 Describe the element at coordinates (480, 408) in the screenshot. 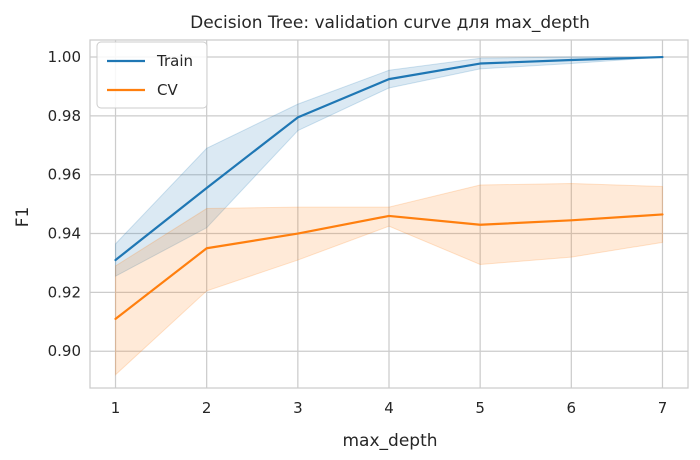

I see `x-tick-label: 5` at that location.